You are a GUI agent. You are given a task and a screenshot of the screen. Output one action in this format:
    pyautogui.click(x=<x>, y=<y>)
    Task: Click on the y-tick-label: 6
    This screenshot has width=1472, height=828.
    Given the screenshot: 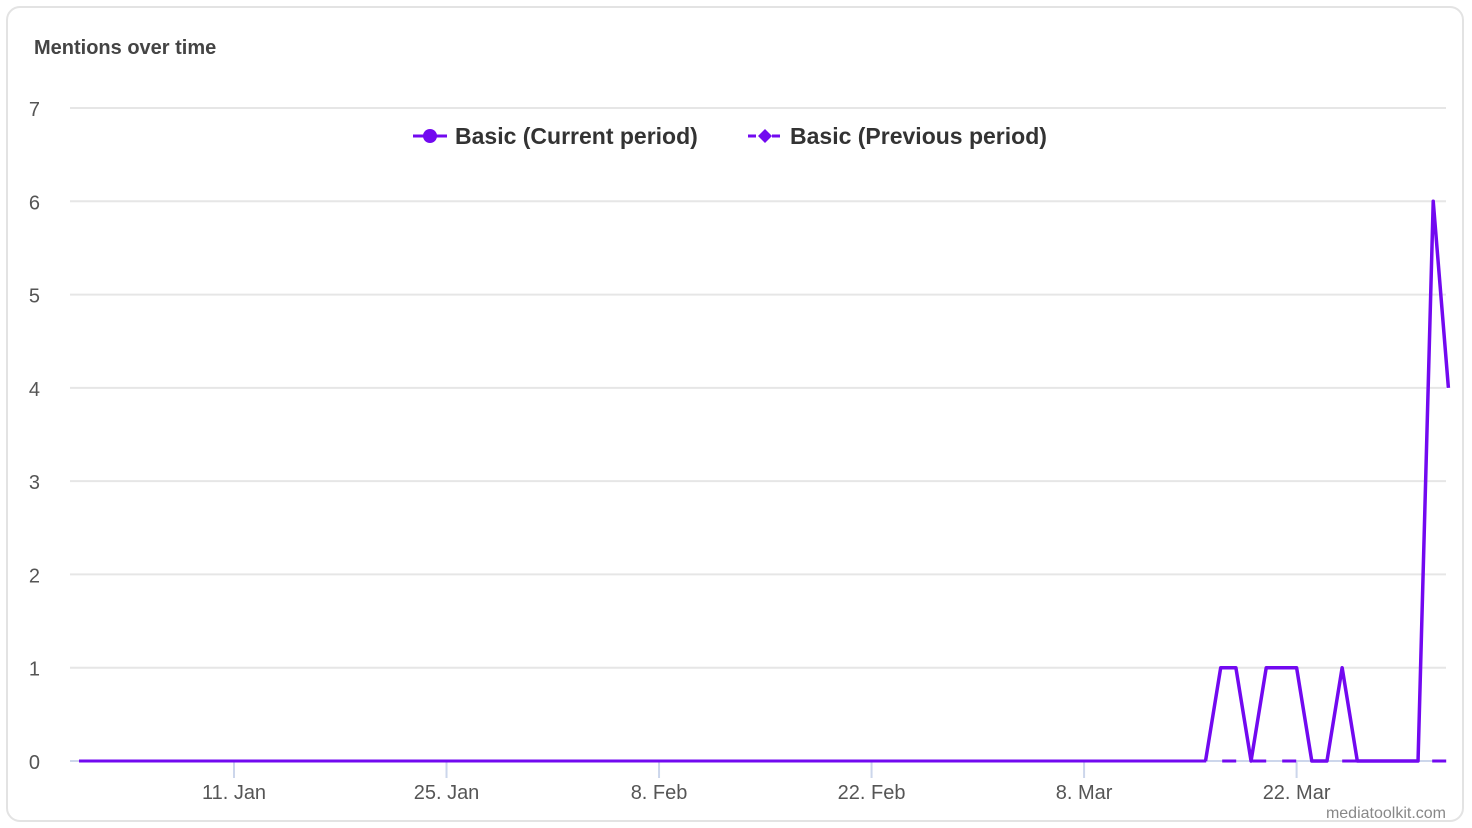 What is the action you would take?
    pyautogui.click(x=34, y=203)
    